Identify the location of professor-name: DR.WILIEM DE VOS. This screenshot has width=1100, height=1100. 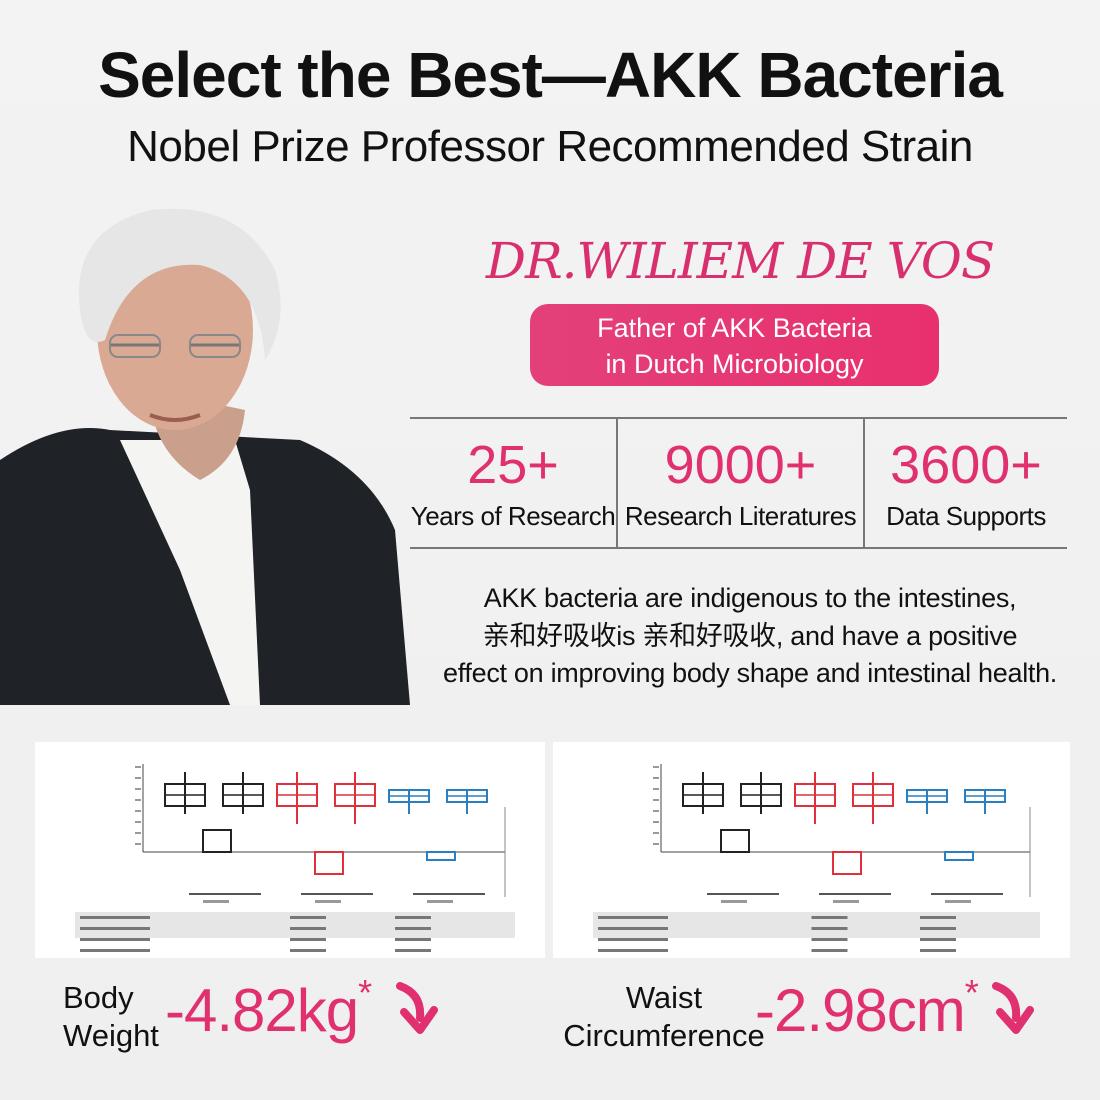
(740, 261).